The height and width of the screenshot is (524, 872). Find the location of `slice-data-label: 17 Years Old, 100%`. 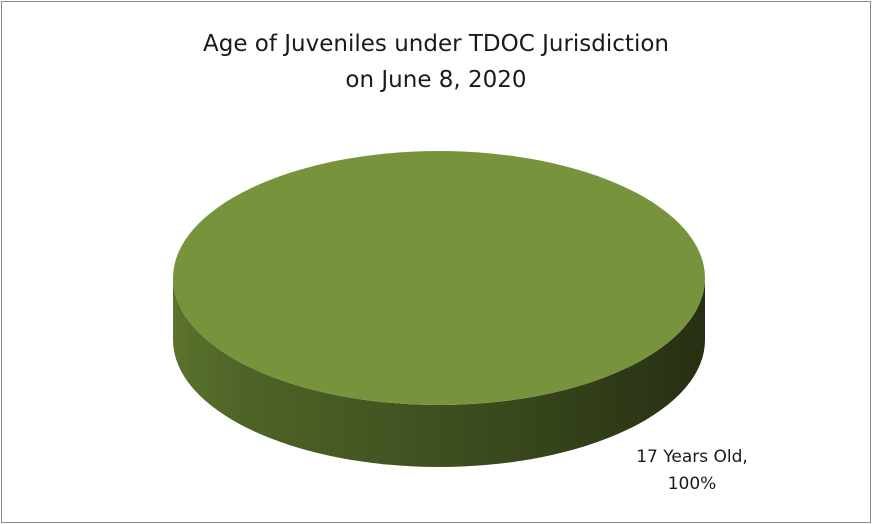

slice-data-label: 17 Years Old, 100% is located at coordinates (692, 471).